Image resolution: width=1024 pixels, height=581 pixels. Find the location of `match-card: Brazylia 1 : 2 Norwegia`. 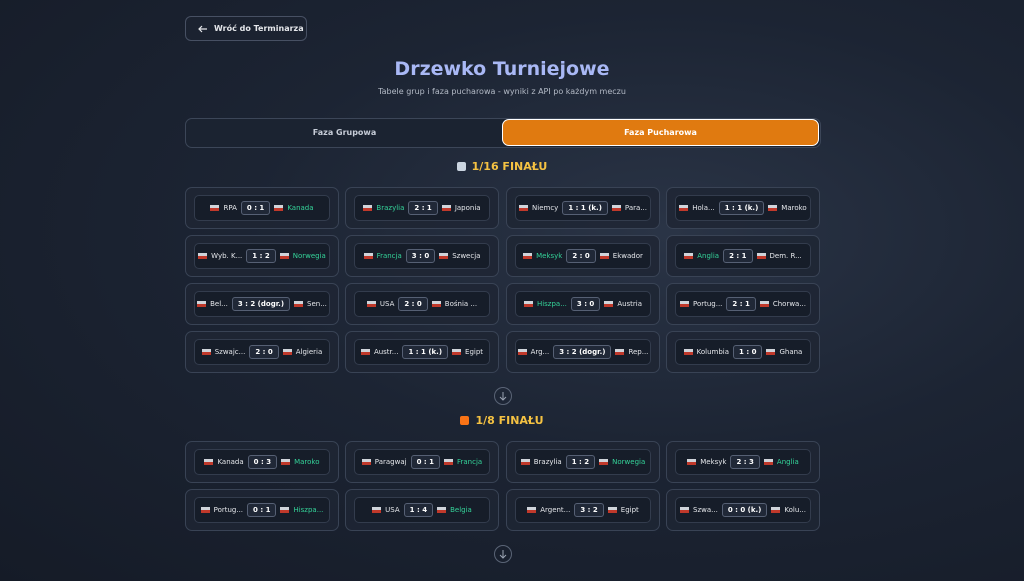

match-card: Brazylia 1 : 2 Norwegia is located at coordinates (583, 462).